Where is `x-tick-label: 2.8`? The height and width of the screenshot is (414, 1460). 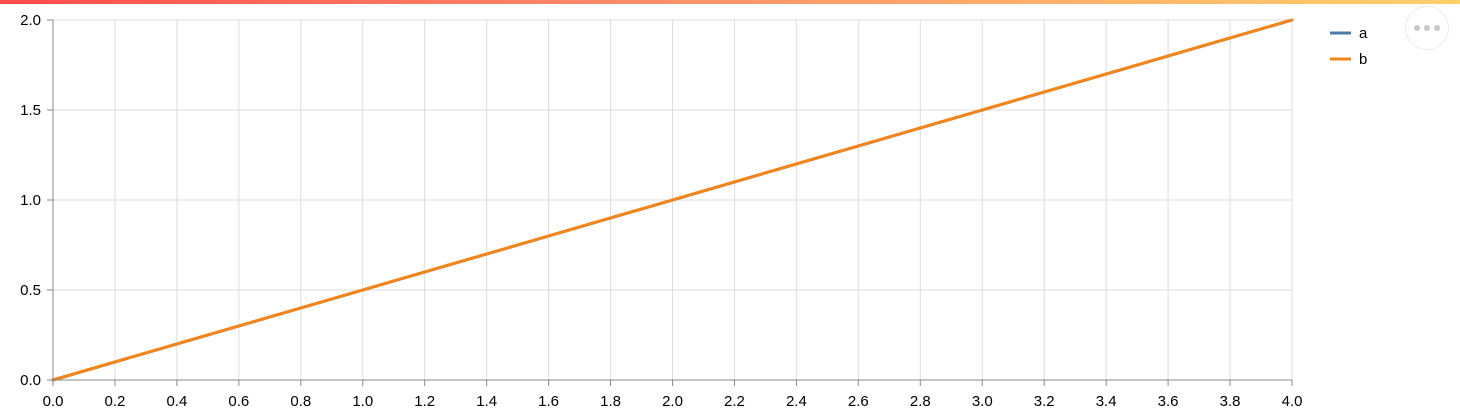
x-tick-label: 2.8 is located at coordinates (920, 401).